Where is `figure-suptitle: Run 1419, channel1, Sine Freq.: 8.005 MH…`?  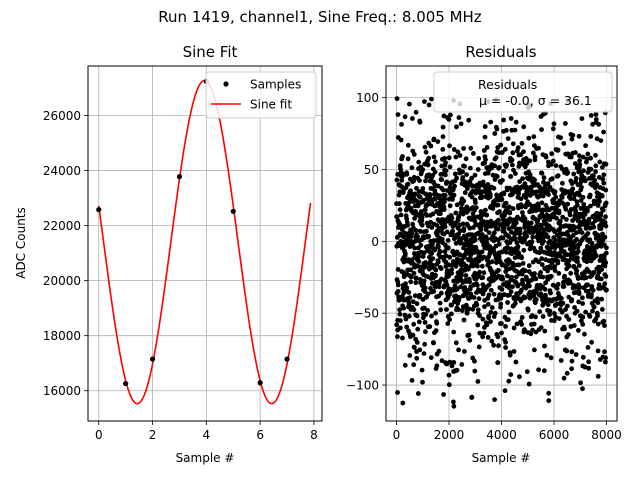 figure-suptitle: Run 1419, channel1, Sine Freq.: 8.005 MH… is located at coordinates (320, 17).